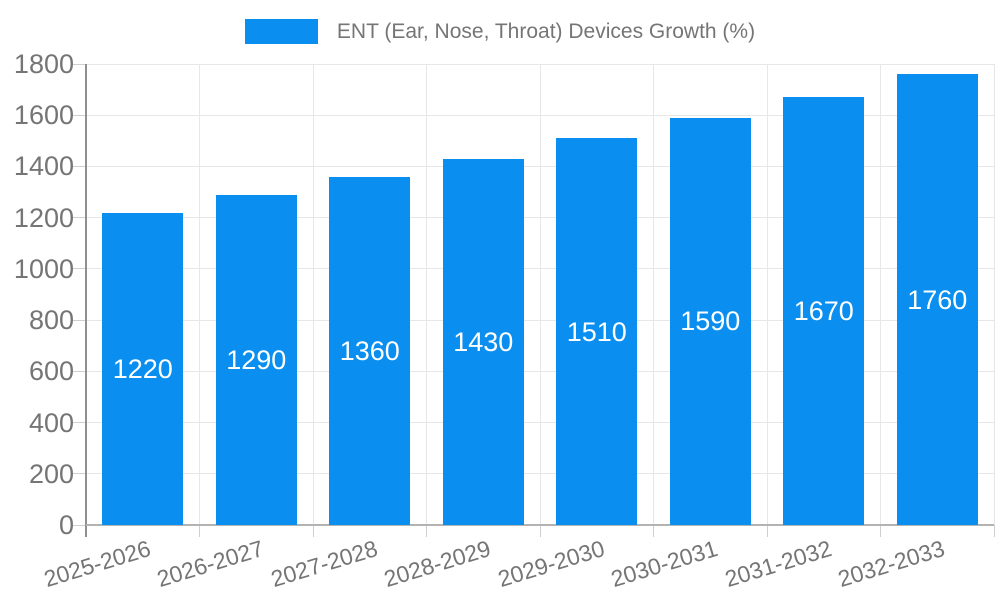  Describe the element at coordinates (66, 525) in the screenshot. I see `y-tick-label: 0` at that location.